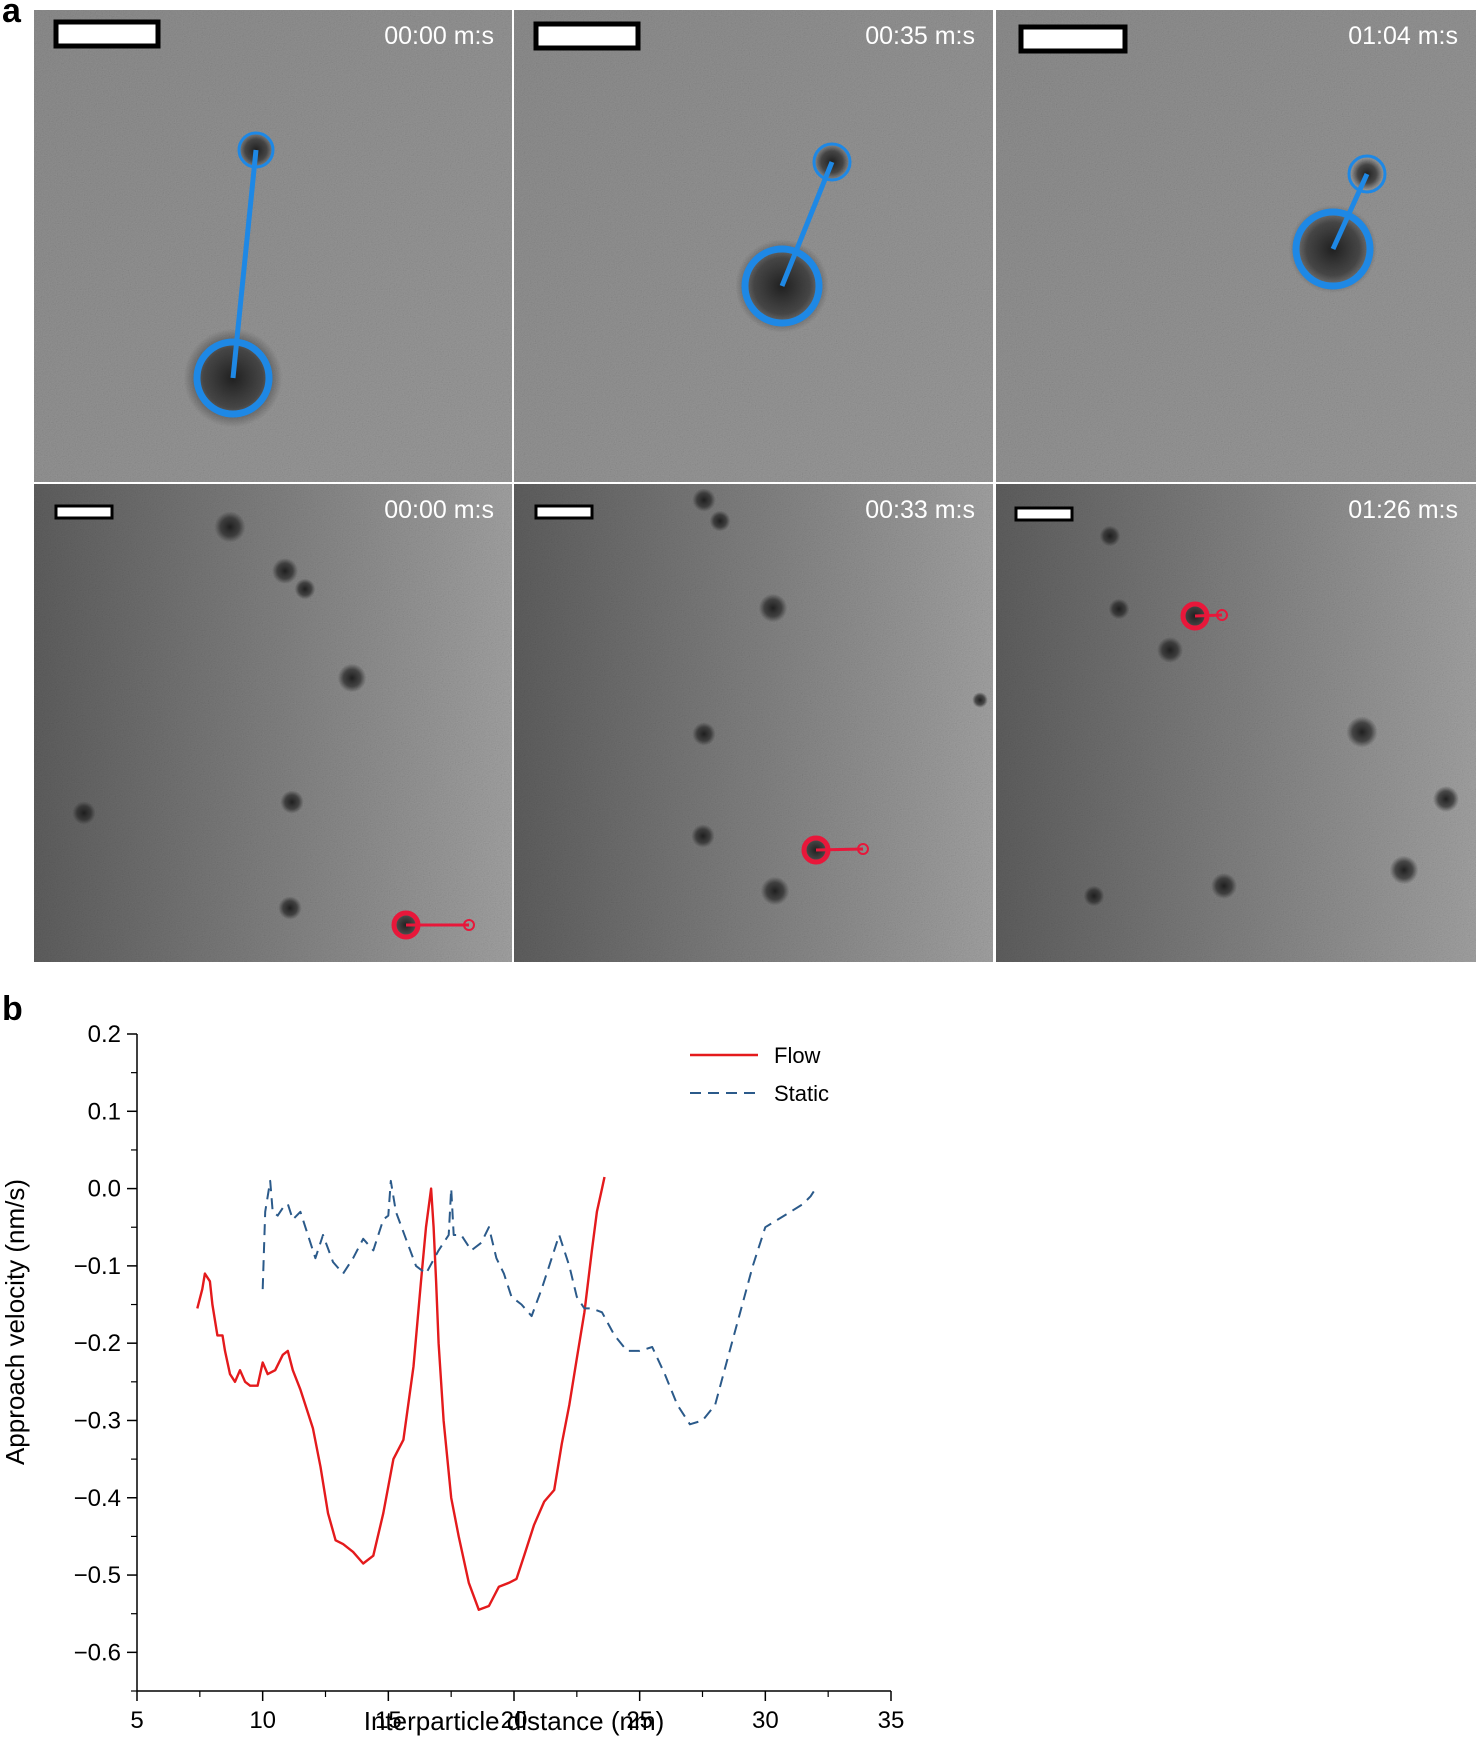 This screenshot has width=1476, height=1738. What do you see at coordinates (11, 15) in the screenshot?
I see `panel-a-label: a` at bounding box center [11, 15].